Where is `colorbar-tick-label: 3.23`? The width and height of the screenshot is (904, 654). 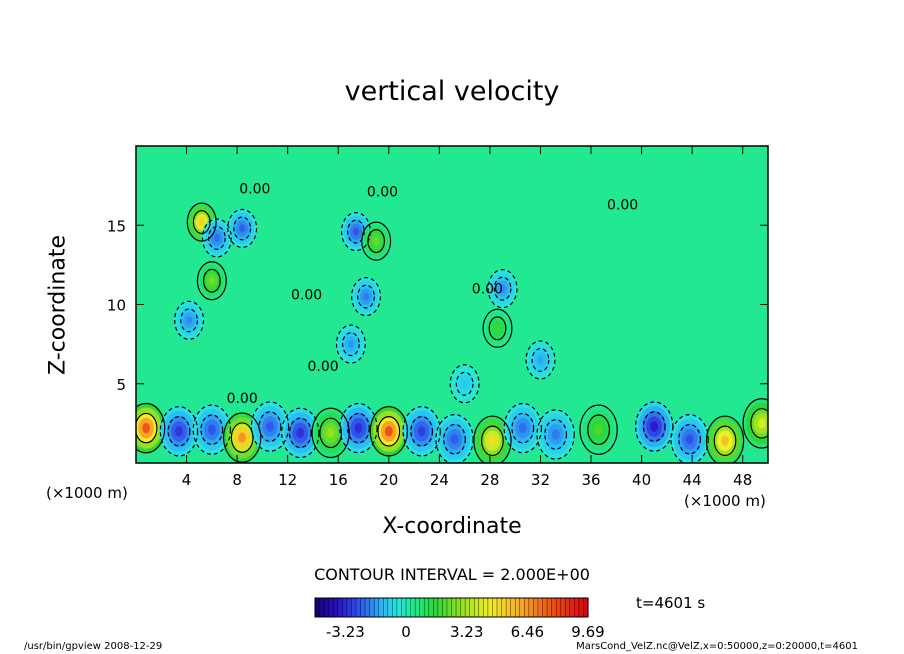 colorbar-tick-label: 3.23 is located at coordinates (466, 632).